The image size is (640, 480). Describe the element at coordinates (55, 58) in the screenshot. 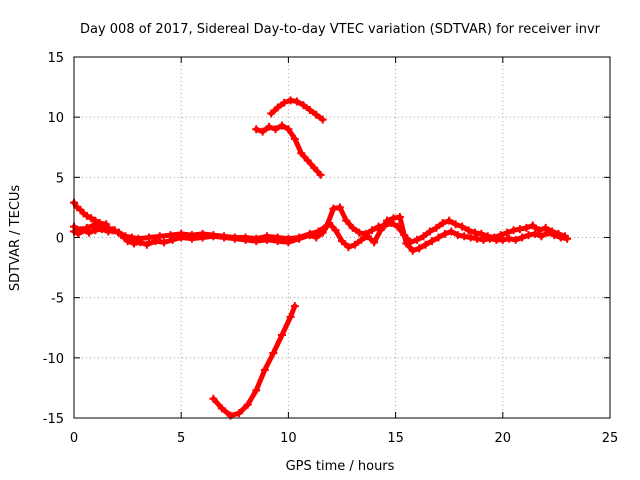

I see `y-tick-label: 15` at that location.